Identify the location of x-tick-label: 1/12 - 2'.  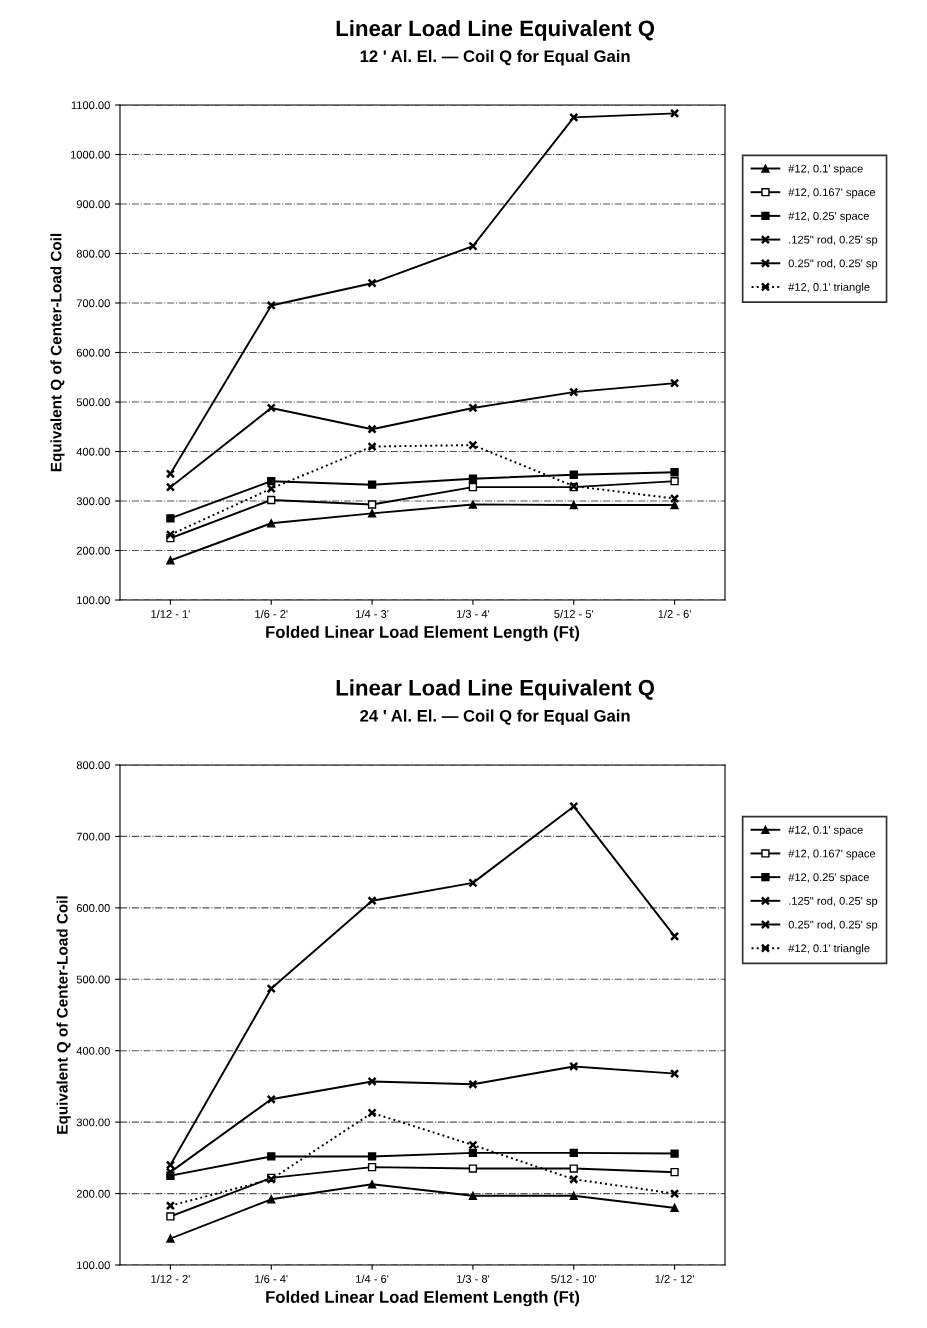
(170, 1278).